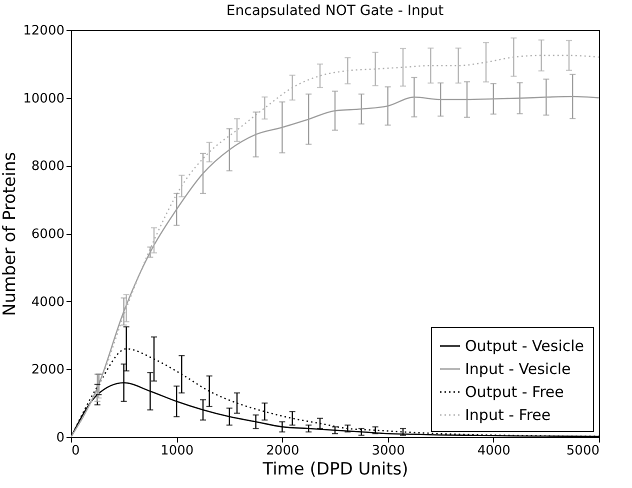 The image size is (632, 488). I want to click on y-tick-label: 4000, so click(47, 302).